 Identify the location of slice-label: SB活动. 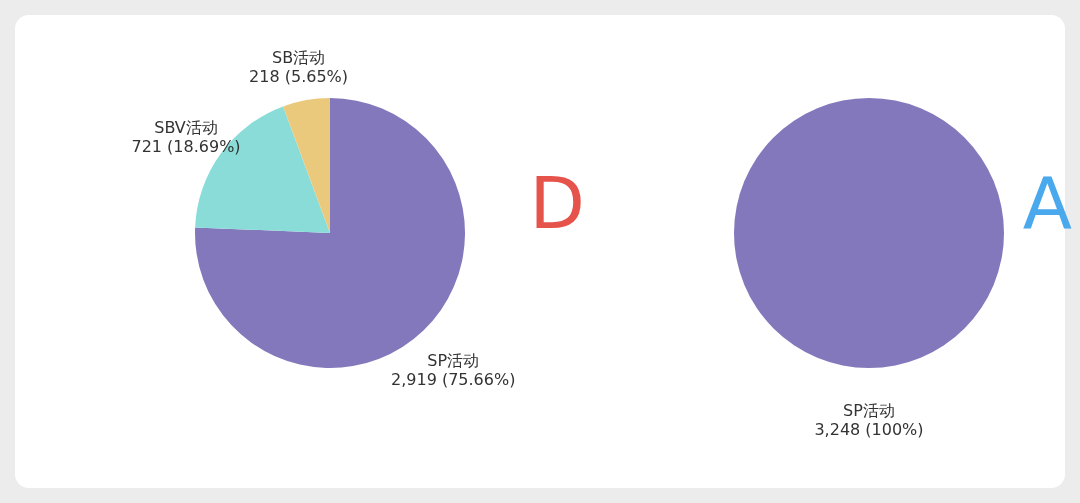
(299, 57).